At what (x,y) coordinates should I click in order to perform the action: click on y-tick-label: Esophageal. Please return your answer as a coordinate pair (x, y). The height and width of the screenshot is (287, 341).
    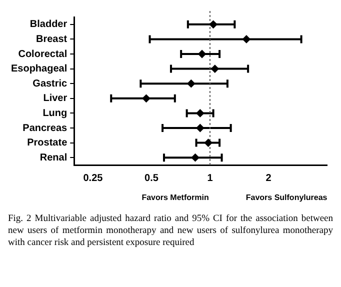
    Looking at the image, I should click on (39, 69).